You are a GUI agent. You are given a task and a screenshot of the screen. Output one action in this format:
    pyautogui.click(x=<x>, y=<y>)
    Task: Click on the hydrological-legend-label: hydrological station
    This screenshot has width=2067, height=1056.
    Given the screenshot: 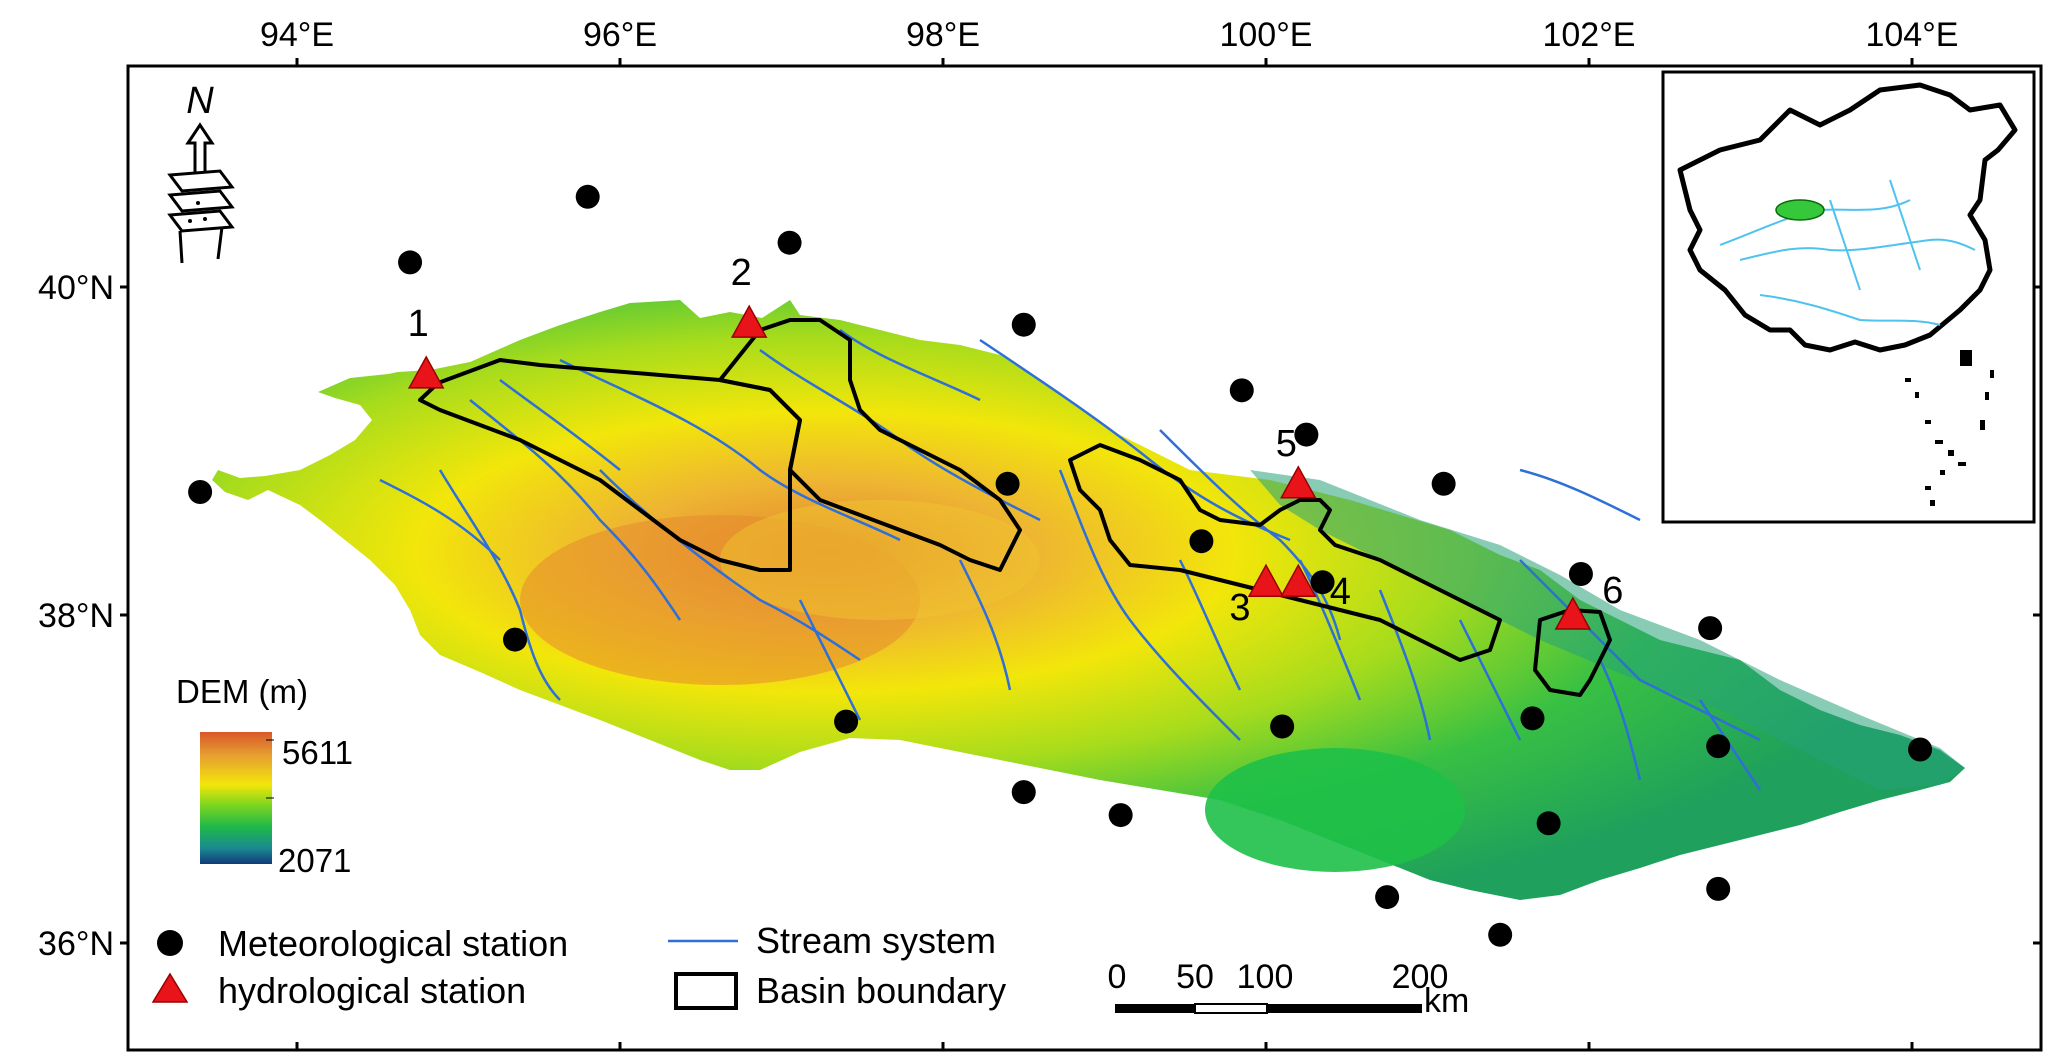 What is the action you would take?
    pyautogui.click(x=372, y=990)
    